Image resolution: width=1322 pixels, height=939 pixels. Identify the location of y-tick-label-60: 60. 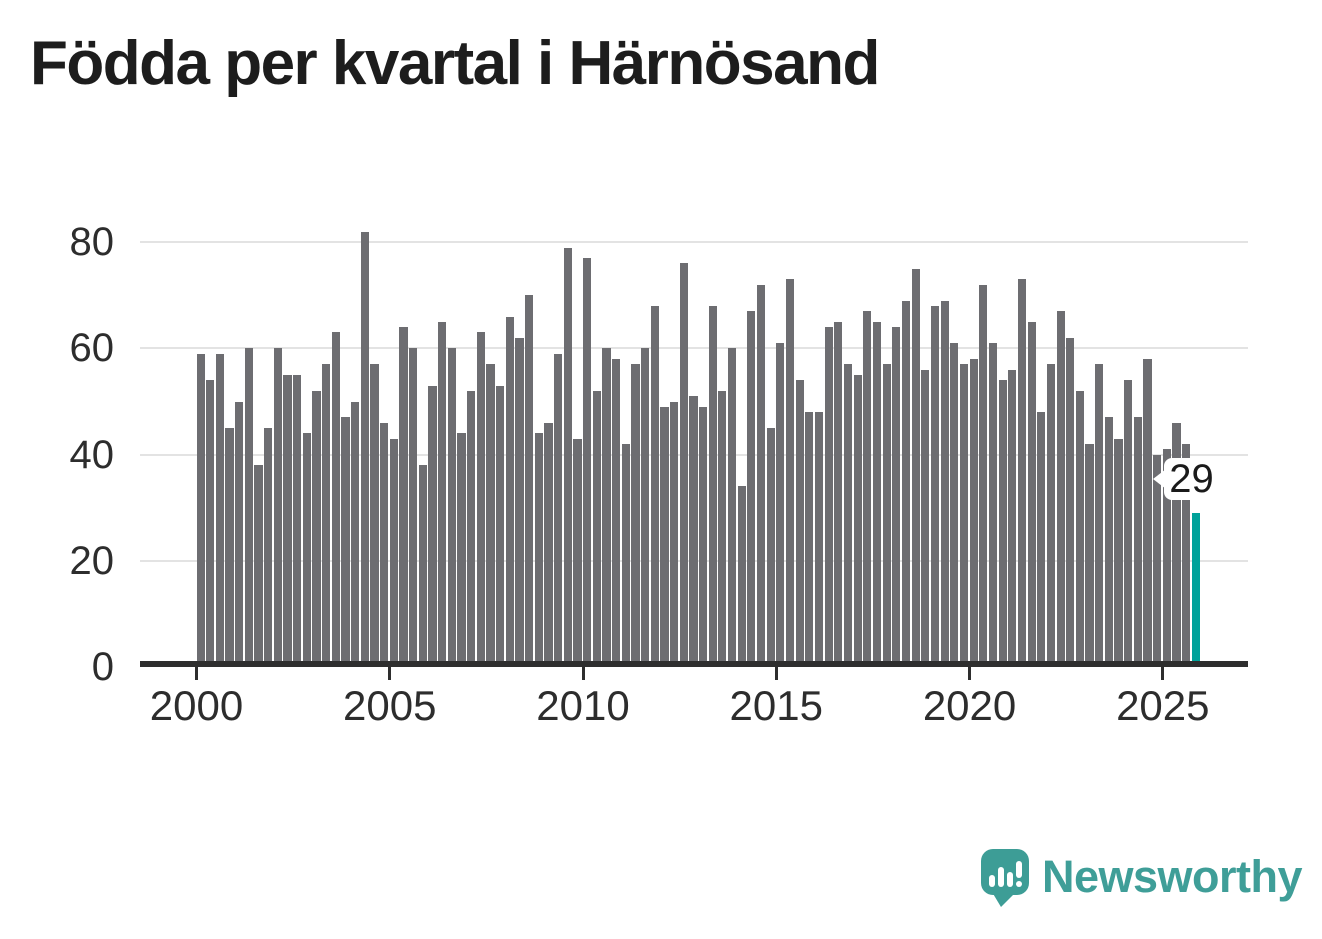
(92, 348).